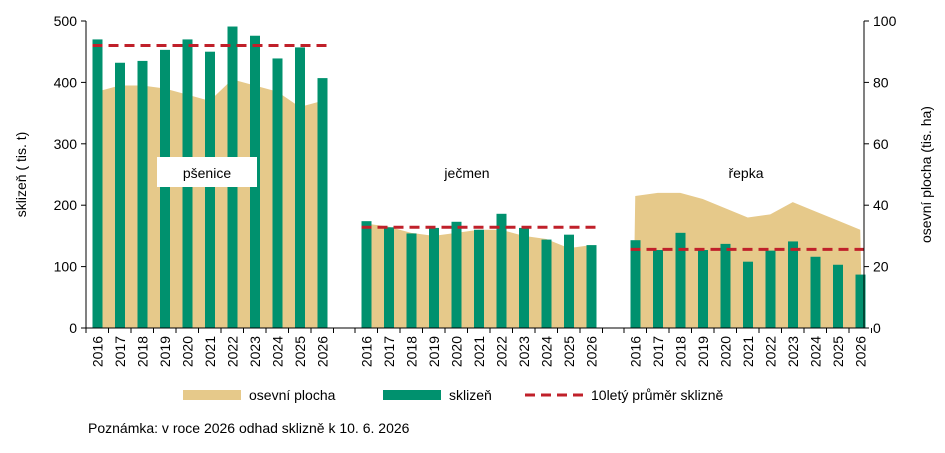 The image size is (945, 453). What do you see at coordinates (466, 173) in the screenshot?
I see `group-label-2: ječmen` at bounding box center [466, 173].